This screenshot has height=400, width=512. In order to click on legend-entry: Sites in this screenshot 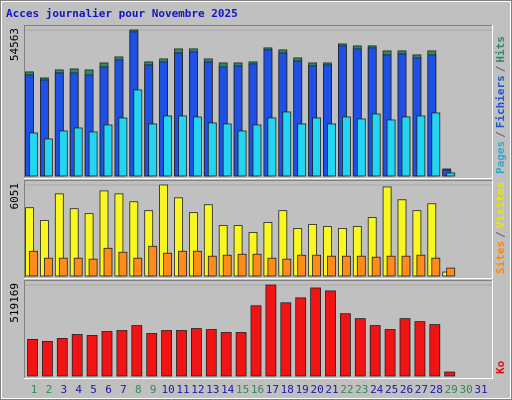, I will do `click(500, 257)`.